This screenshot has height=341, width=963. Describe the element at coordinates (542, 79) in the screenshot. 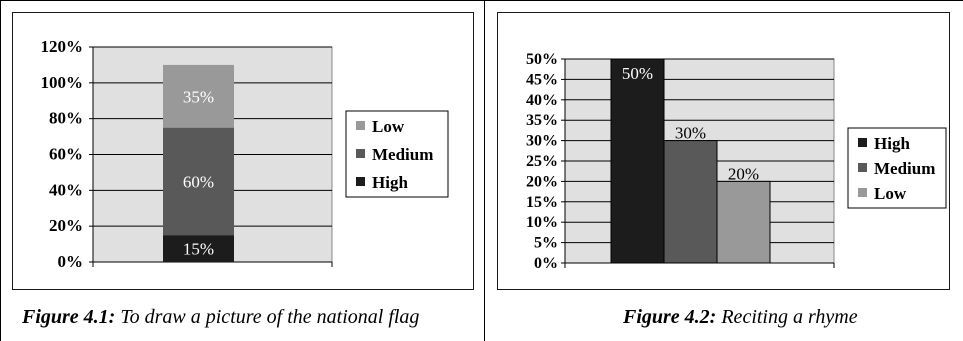

I see `y-tick-label: 45%` at that location.